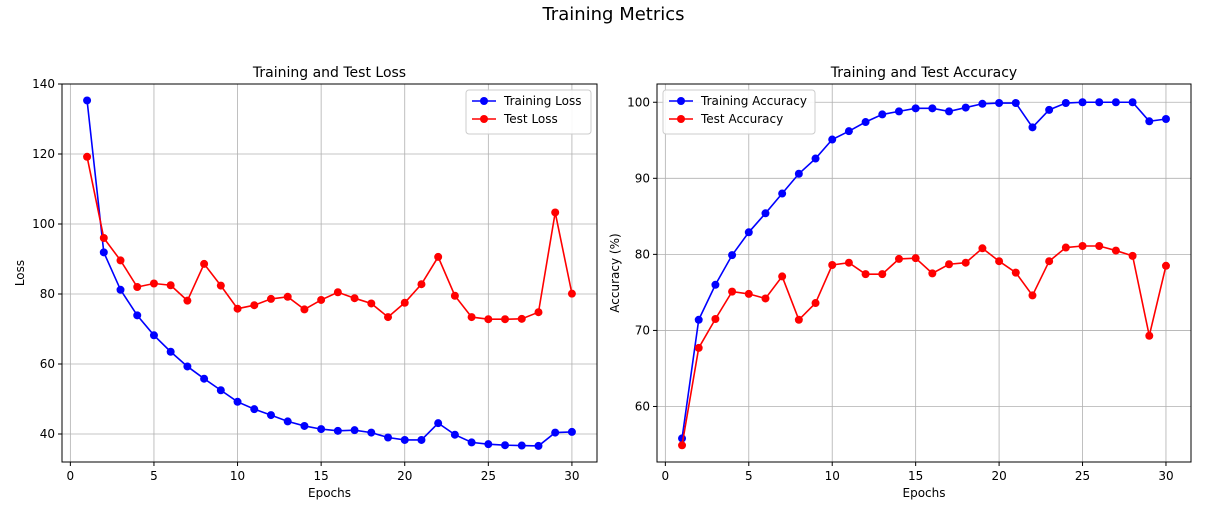  I want to click on y-tick-label: 140, so click(43, 84).